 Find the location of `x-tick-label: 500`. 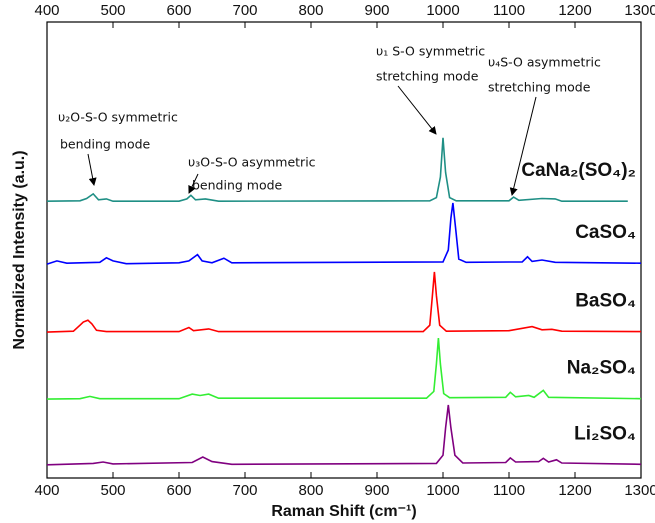

x-tick-label: 500 is located at coordinates (112, 490).